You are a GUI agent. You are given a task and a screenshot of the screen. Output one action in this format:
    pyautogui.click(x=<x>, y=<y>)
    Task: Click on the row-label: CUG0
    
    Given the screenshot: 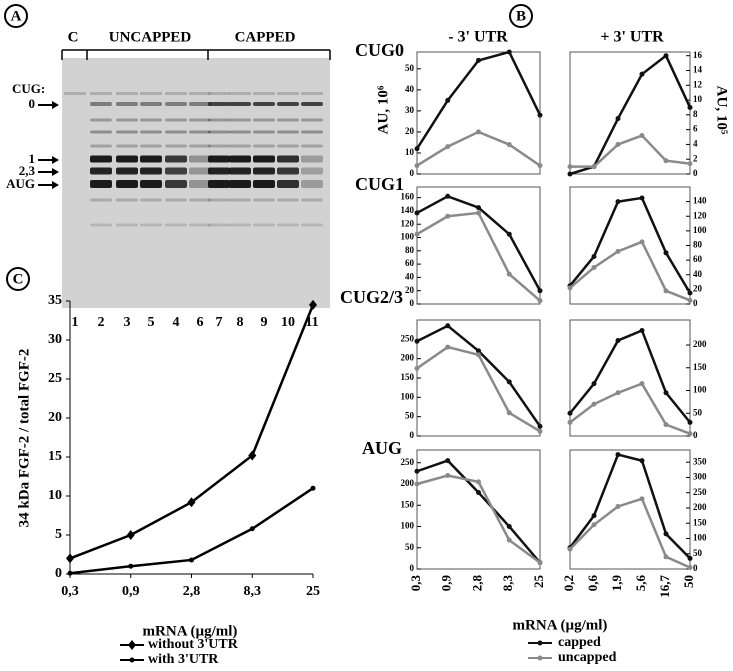 What is the action you would take?
    pyautogui.click(x=379, y=50)
    